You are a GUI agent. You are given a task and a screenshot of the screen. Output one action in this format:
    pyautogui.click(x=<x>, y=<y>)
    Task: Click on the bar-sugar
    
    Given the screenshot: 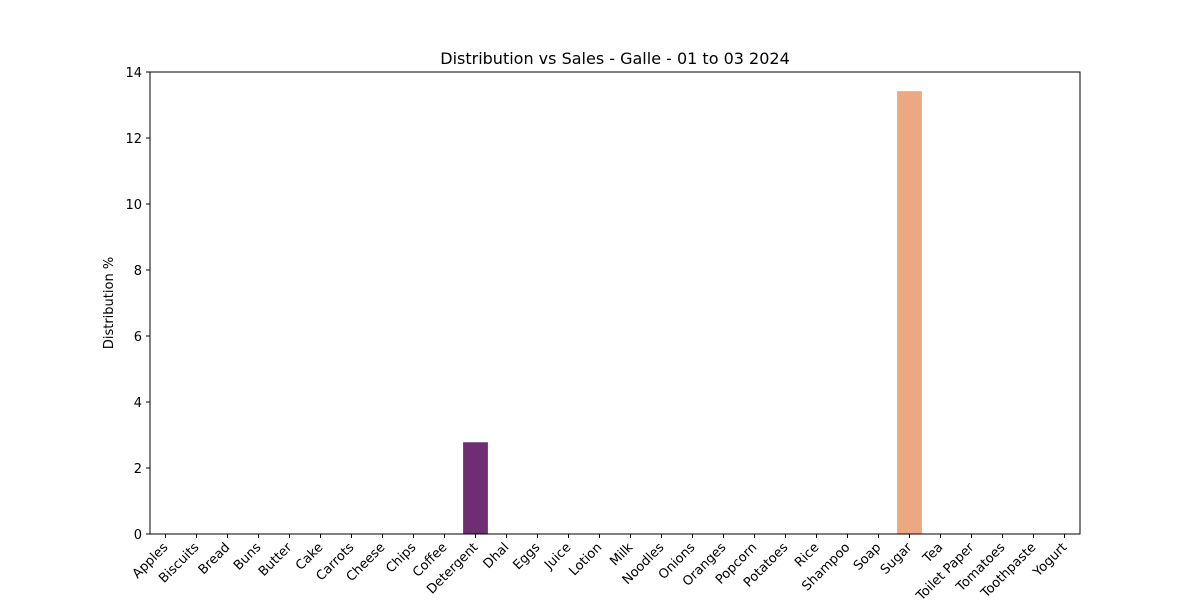 What is the action you would take?
    pyautogui.click(x=909, y=312)
    